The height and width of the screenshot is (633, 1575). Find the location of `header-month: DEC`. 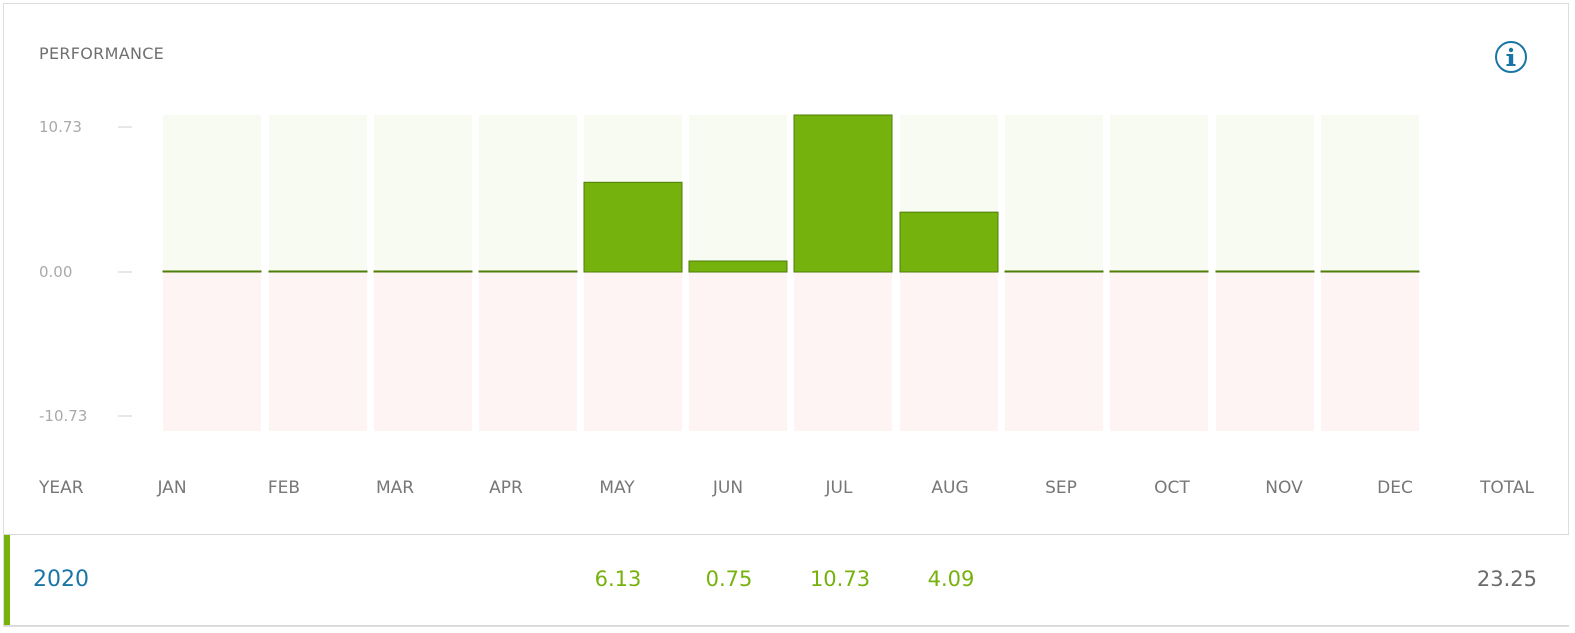

header-month: DEC is located at coordinates (1395, 488).